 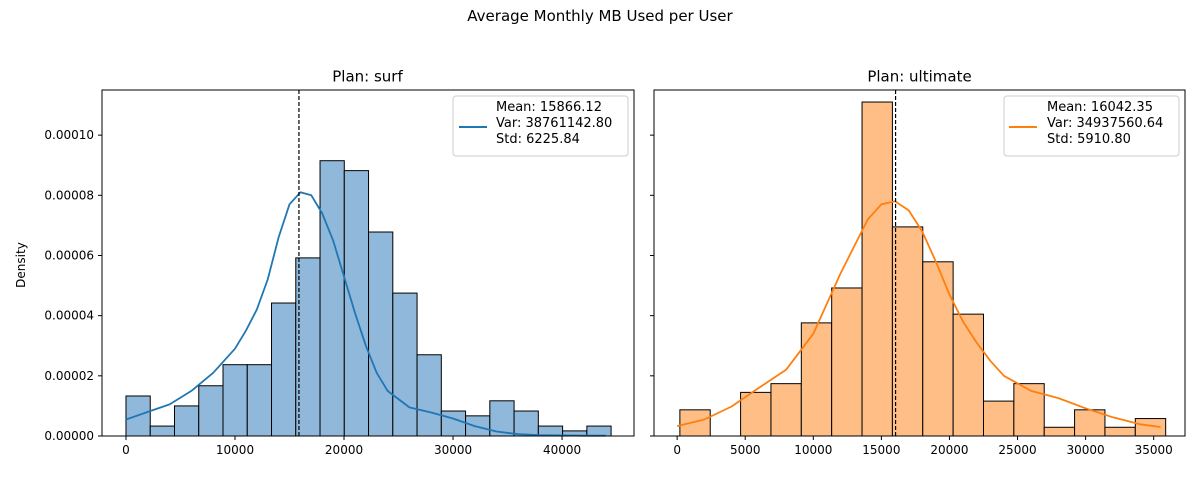 What do you see at coordinates (1154, 450) in the screenshot?
I see `x-tick-label: 35000` at bounding box center [1154, 450].